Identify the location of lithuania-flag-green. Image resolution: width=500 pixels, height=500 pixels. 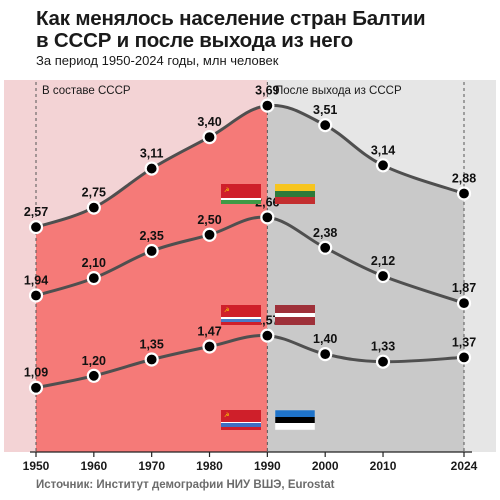
(295, 194).